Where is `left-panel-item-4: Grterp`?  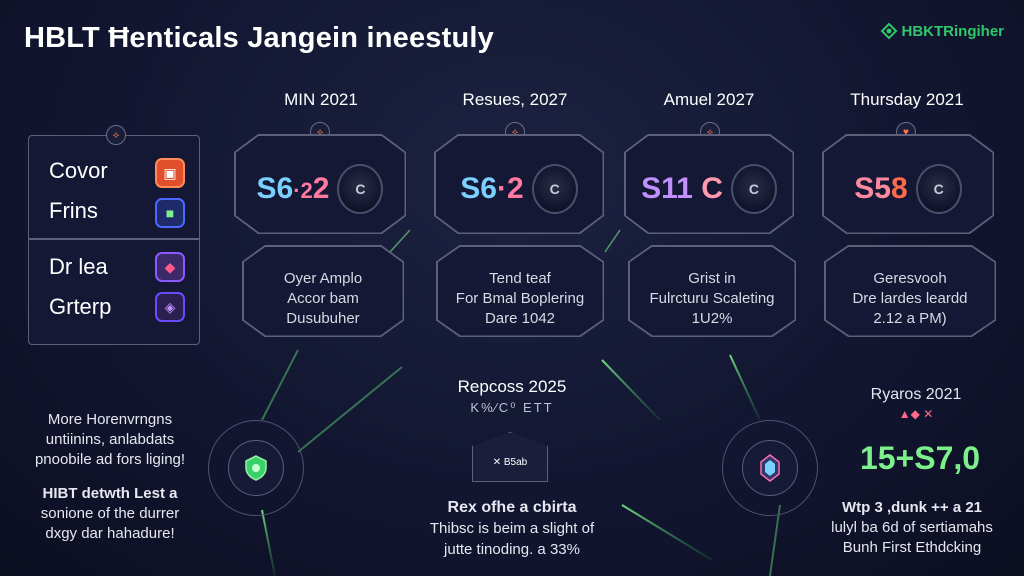
left-panel-item-4: Grterp is located at coordinates (80, 306).